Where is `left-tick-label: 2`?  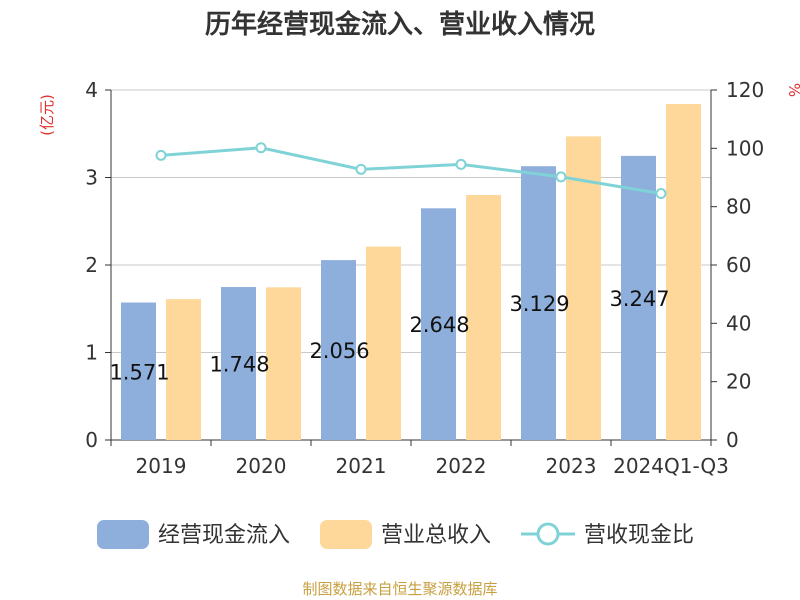 left-tick-label: 2 is located at coordinates (91, 265).